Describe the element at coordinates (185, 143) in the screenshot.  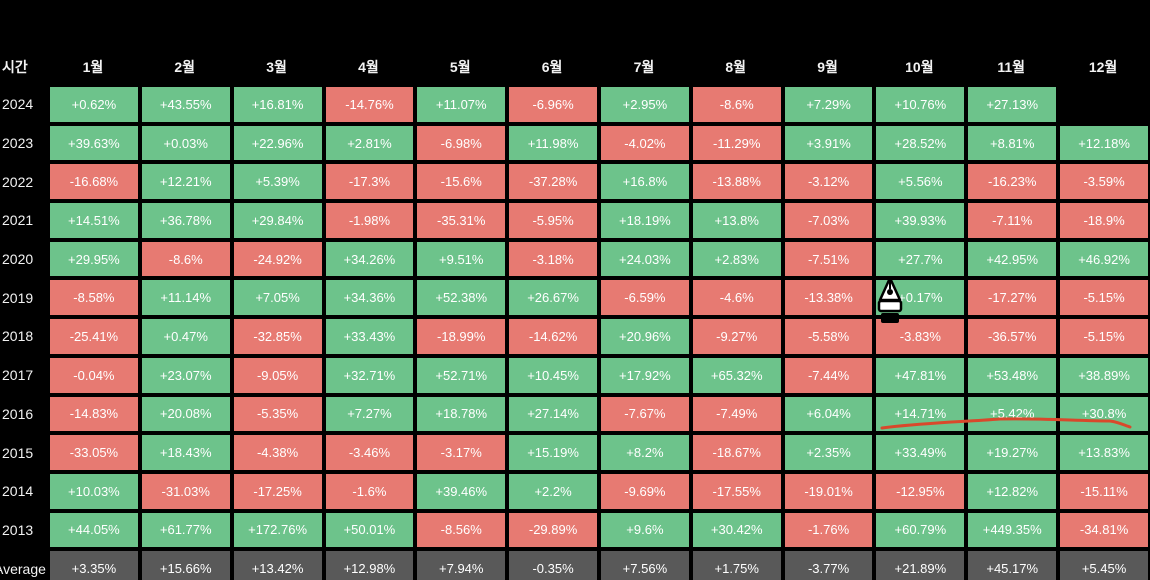
I see `return-cell: +0.03%` at that location.